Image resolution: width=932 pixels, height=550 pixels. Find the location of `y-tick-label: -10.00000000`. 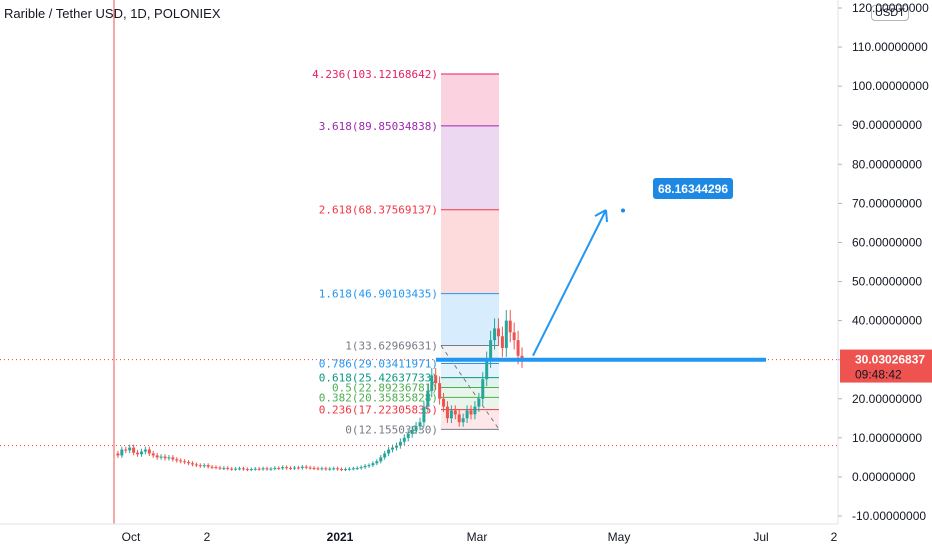

y-tick-label: -10.00000000 is located at coordinates (889, 516).